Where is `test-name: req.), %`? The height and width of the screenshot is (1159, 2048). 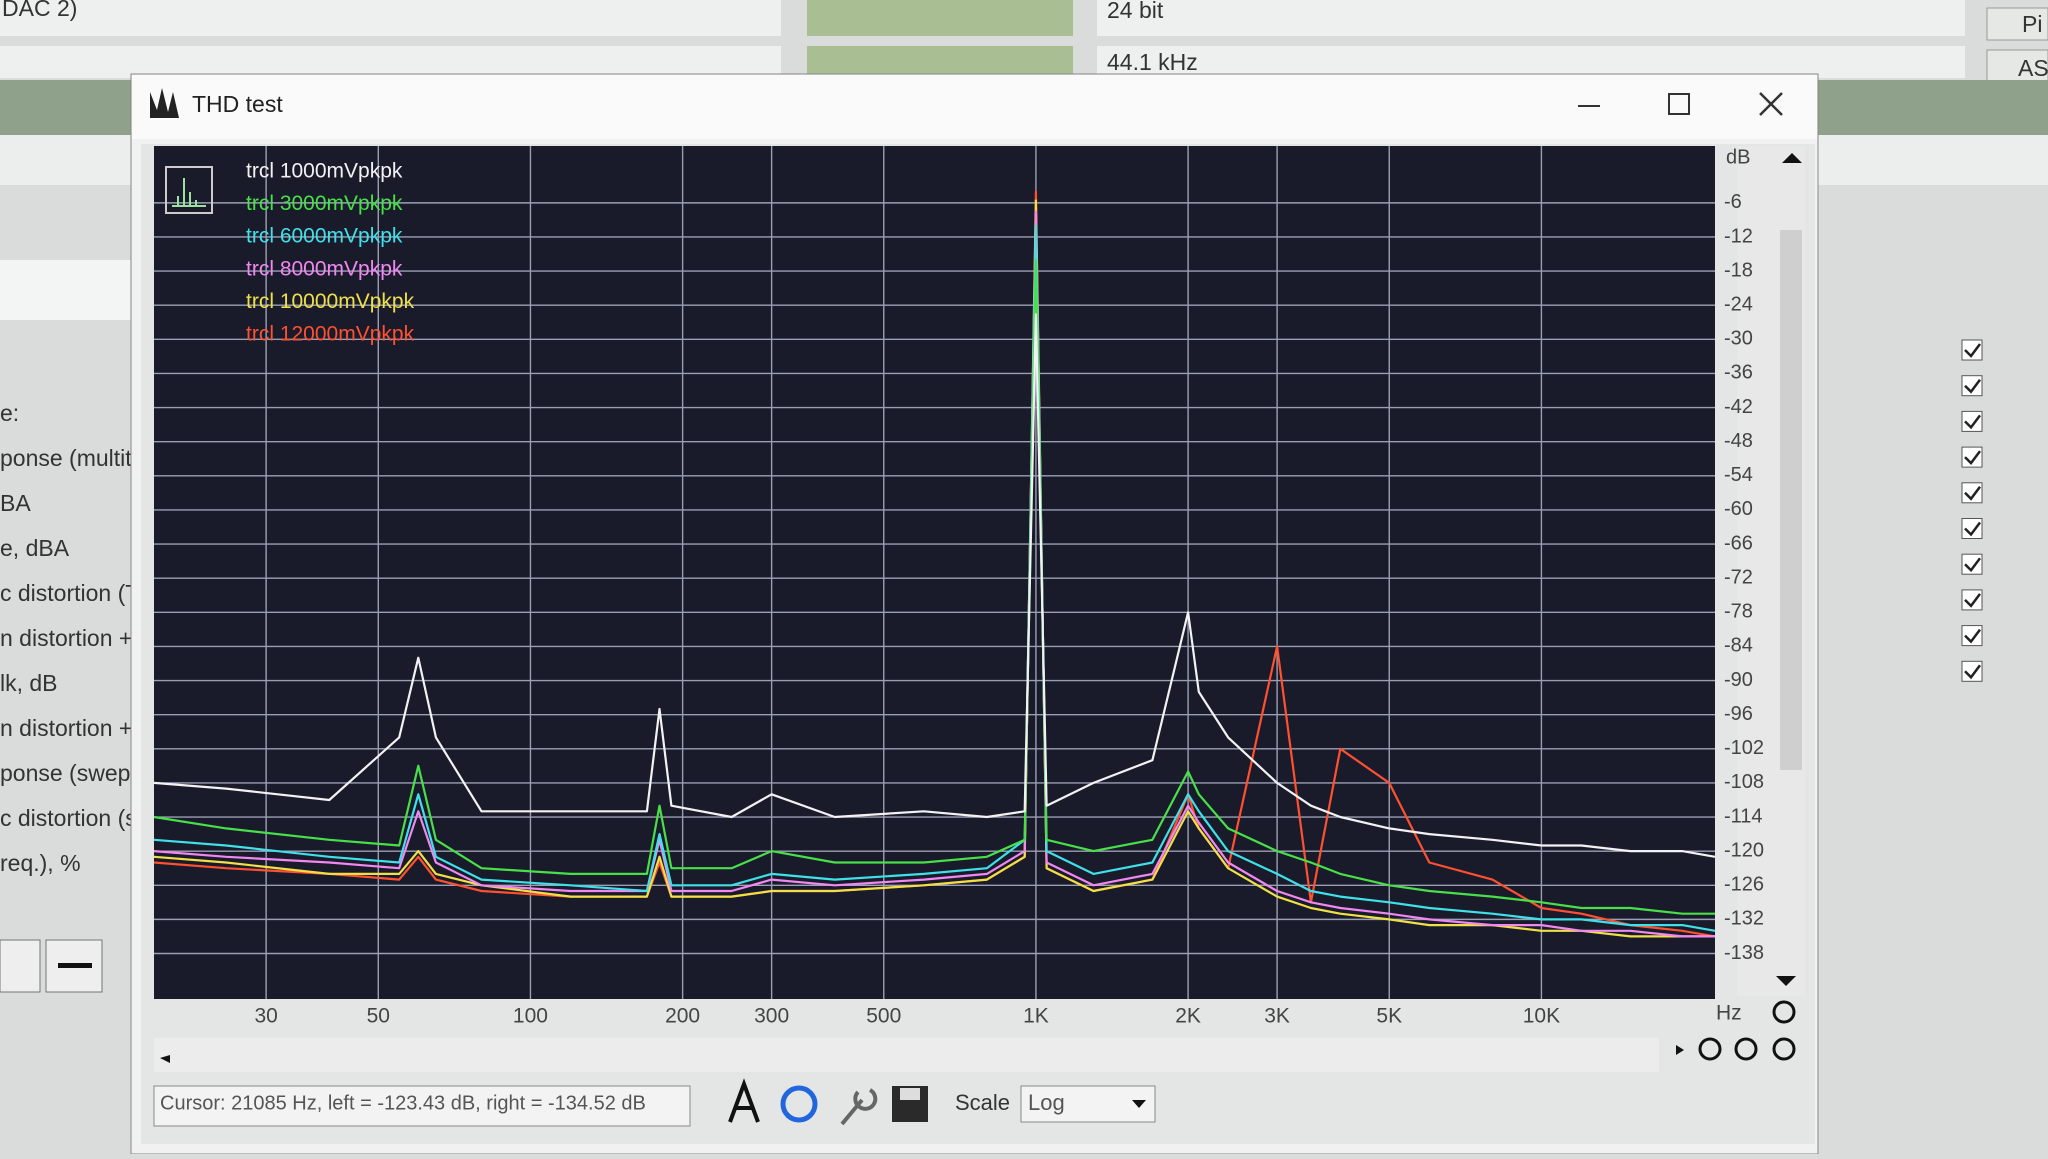
test-name: req.), % is located at coordinates (40, 863).